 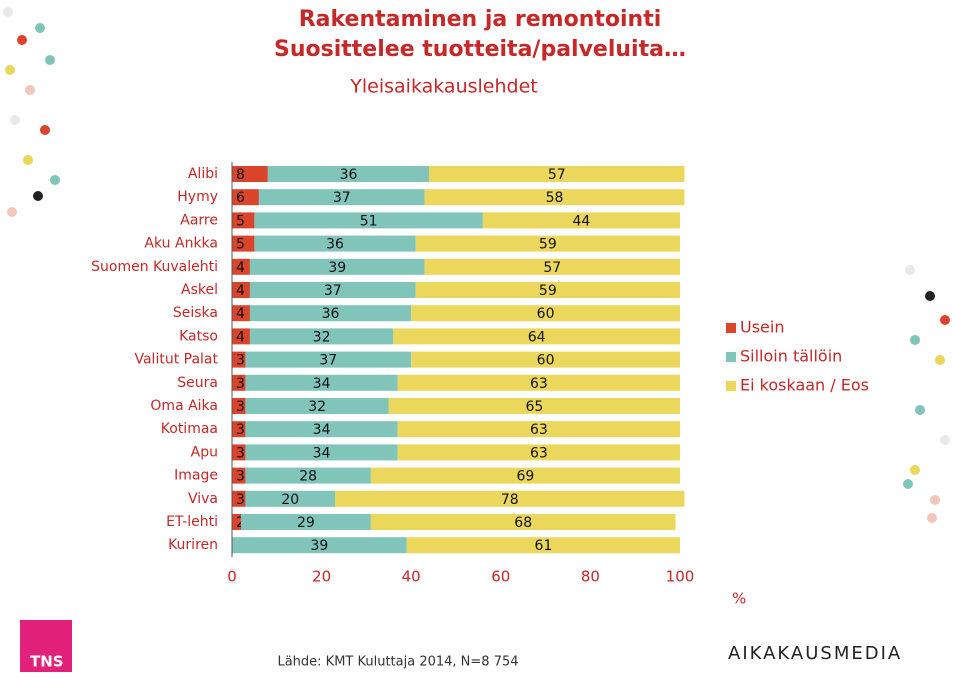 What do you see at coordinates (397, 662) in the screenshot?
I see `source: Lähde: KMT Kuluttaja 2014, N=8 754` at bounding box center [397, 662].